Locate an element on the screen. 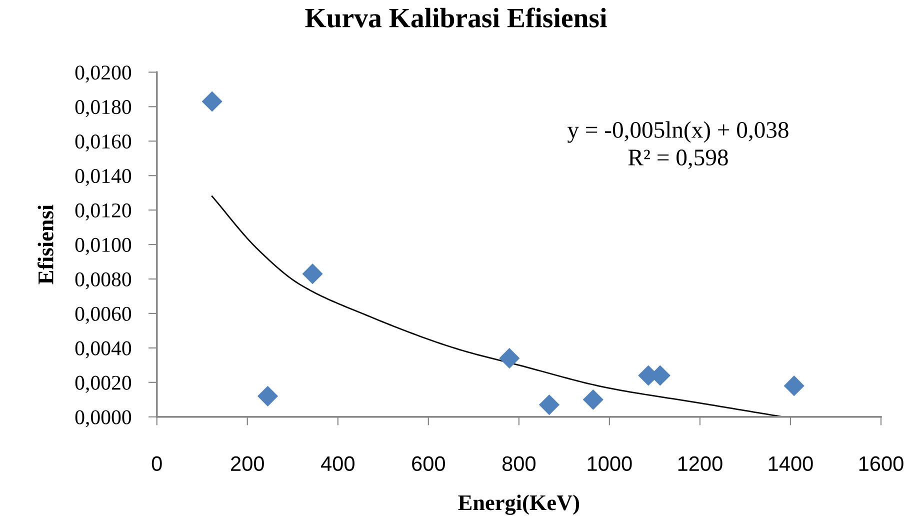  x-tick-label: 800 is located at coordinates (519, 464).